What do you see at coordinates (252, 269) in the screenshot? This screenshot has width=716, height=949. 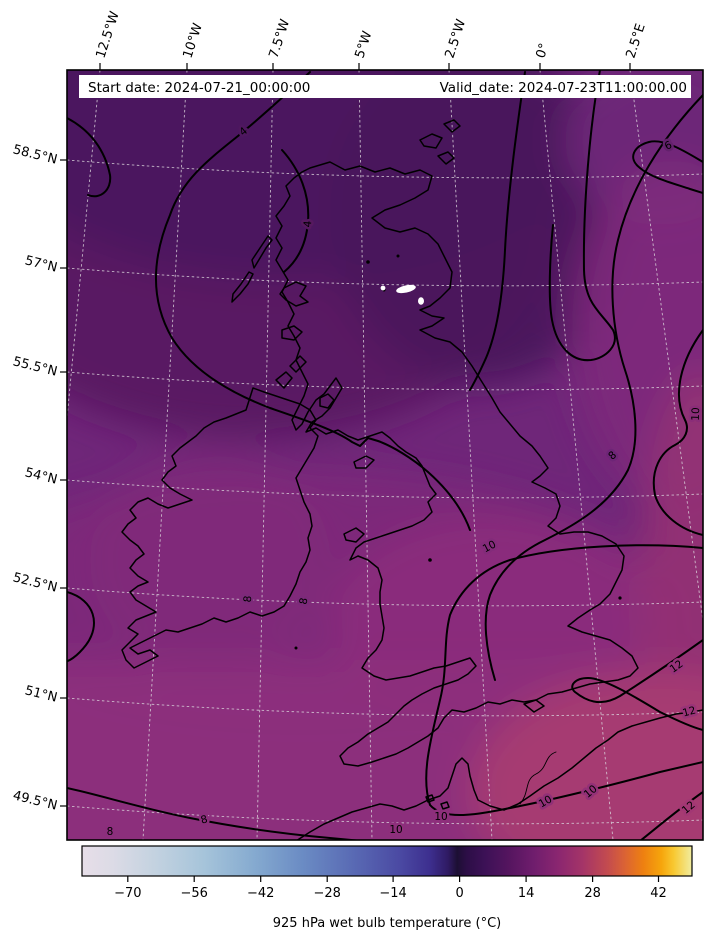 I see `coastline-outer-hebrides` at bounding box center [252, 269].